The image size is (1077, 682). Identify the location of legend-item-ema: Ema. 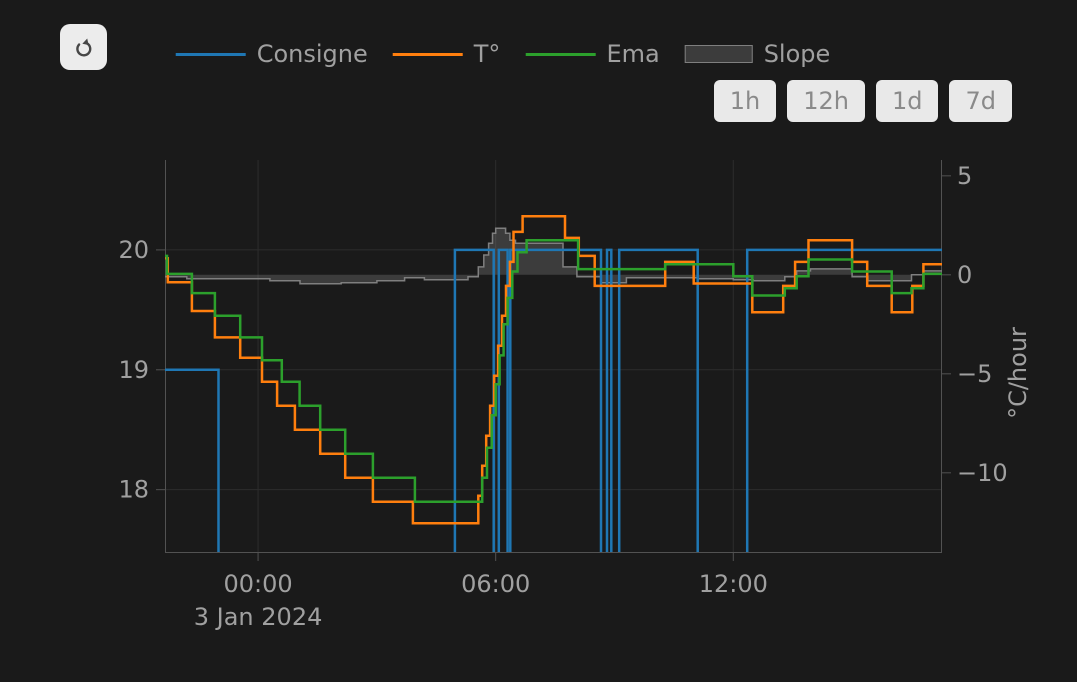
(592, 54).